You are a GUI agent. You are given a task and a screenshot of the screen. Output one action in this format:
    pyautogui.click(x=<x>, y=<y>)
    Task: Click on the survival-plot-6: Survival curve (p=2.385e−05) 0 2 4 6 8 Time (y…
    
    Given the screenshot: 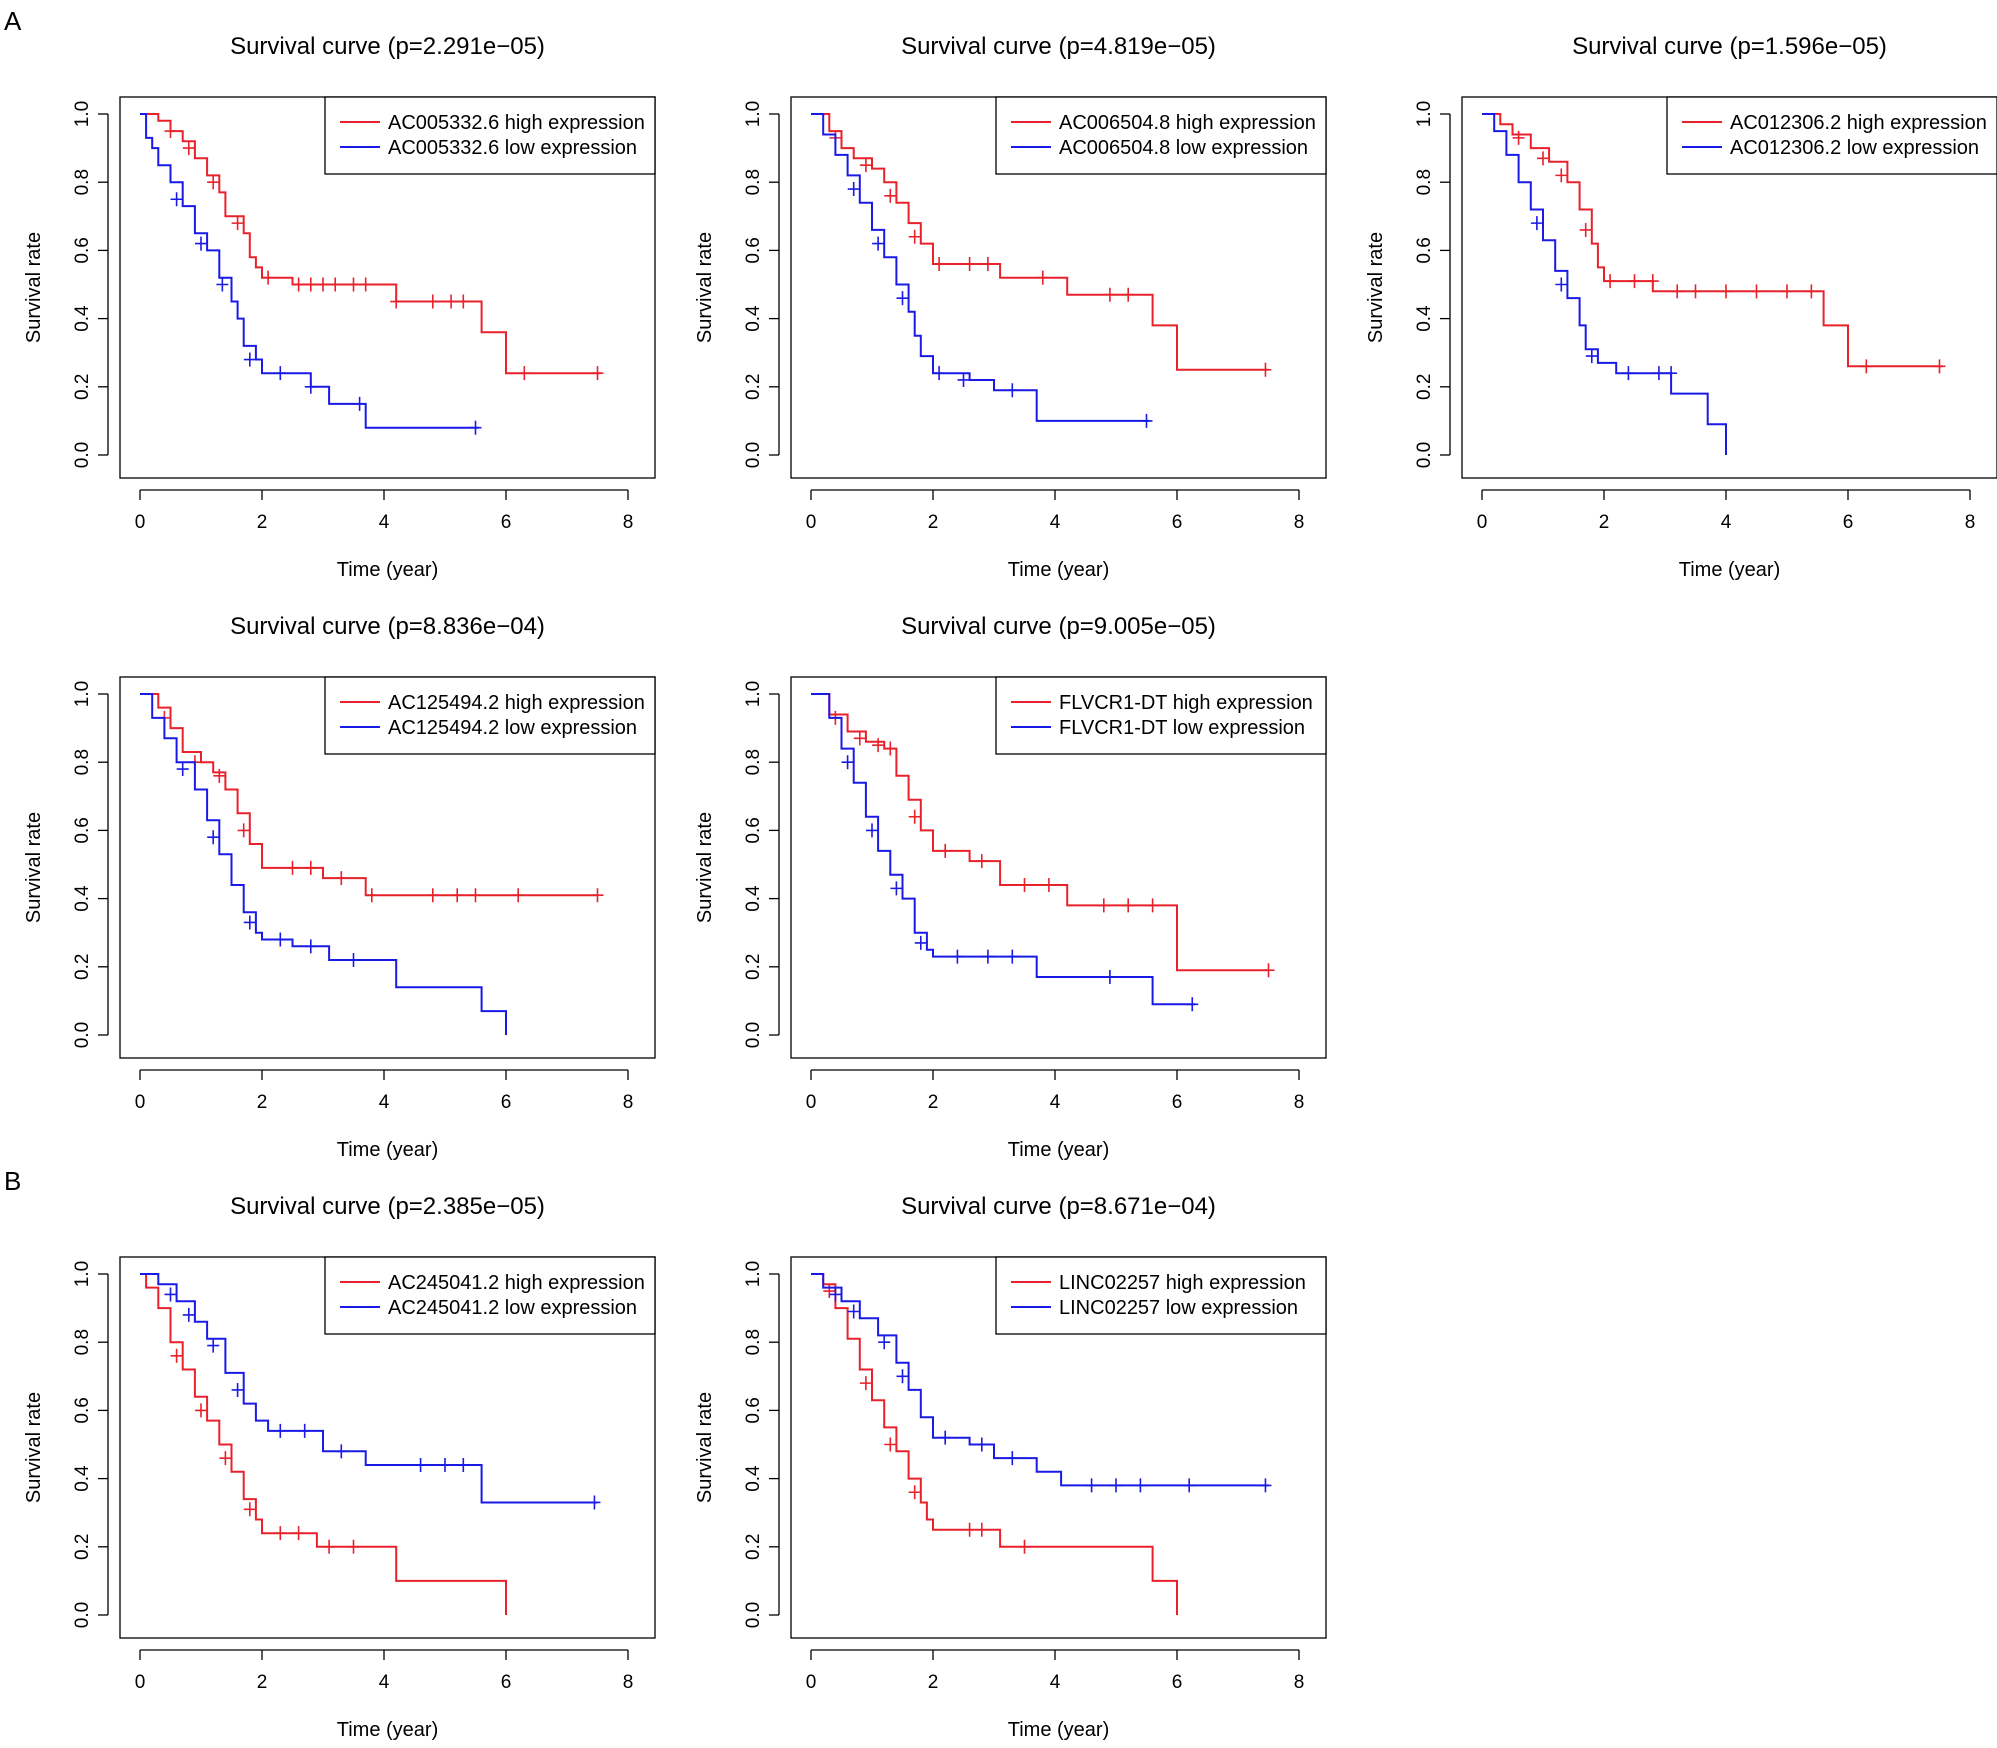 What is the action you would take?
    pyautogui.click(x=339, y=1467)
    